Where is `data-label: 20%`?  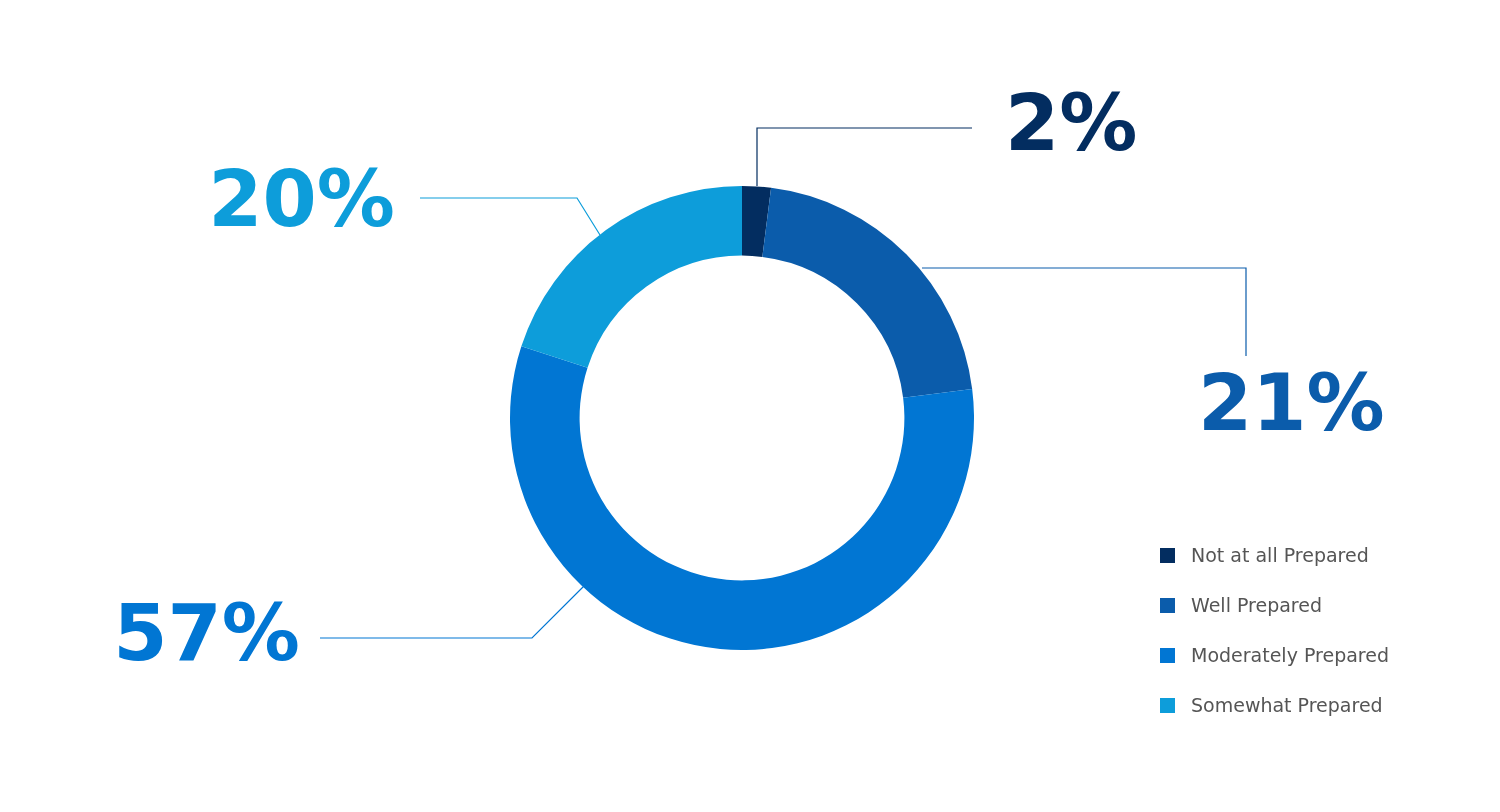 data-label: 20% is located at coordinates (301, 199).